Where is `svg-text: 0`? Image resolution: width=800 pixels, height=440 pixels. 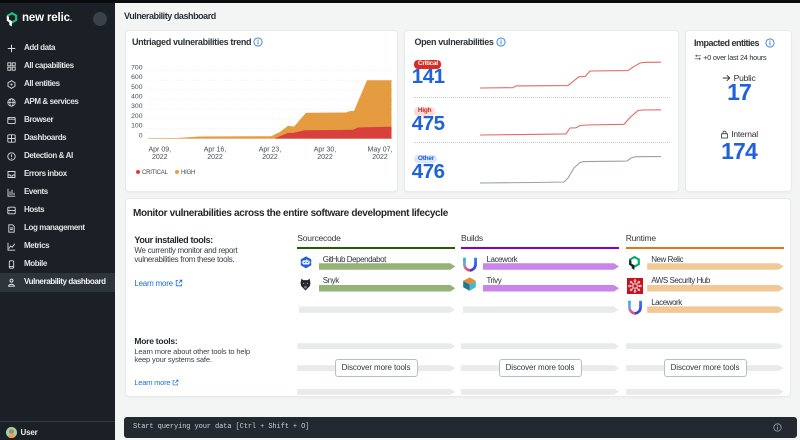 svg-text: 0 is located at coordinates (141, 135).